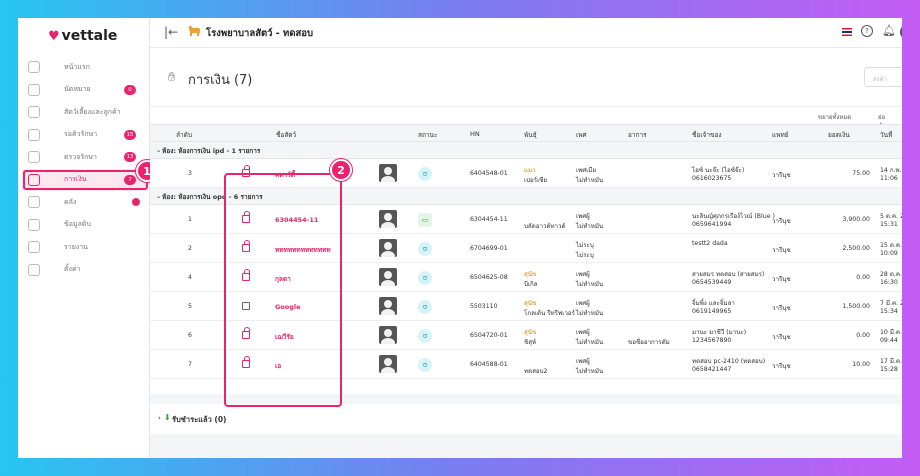  I want to click on sidebar-item-3: รอคิวรักษา 15, so click(84, 135).